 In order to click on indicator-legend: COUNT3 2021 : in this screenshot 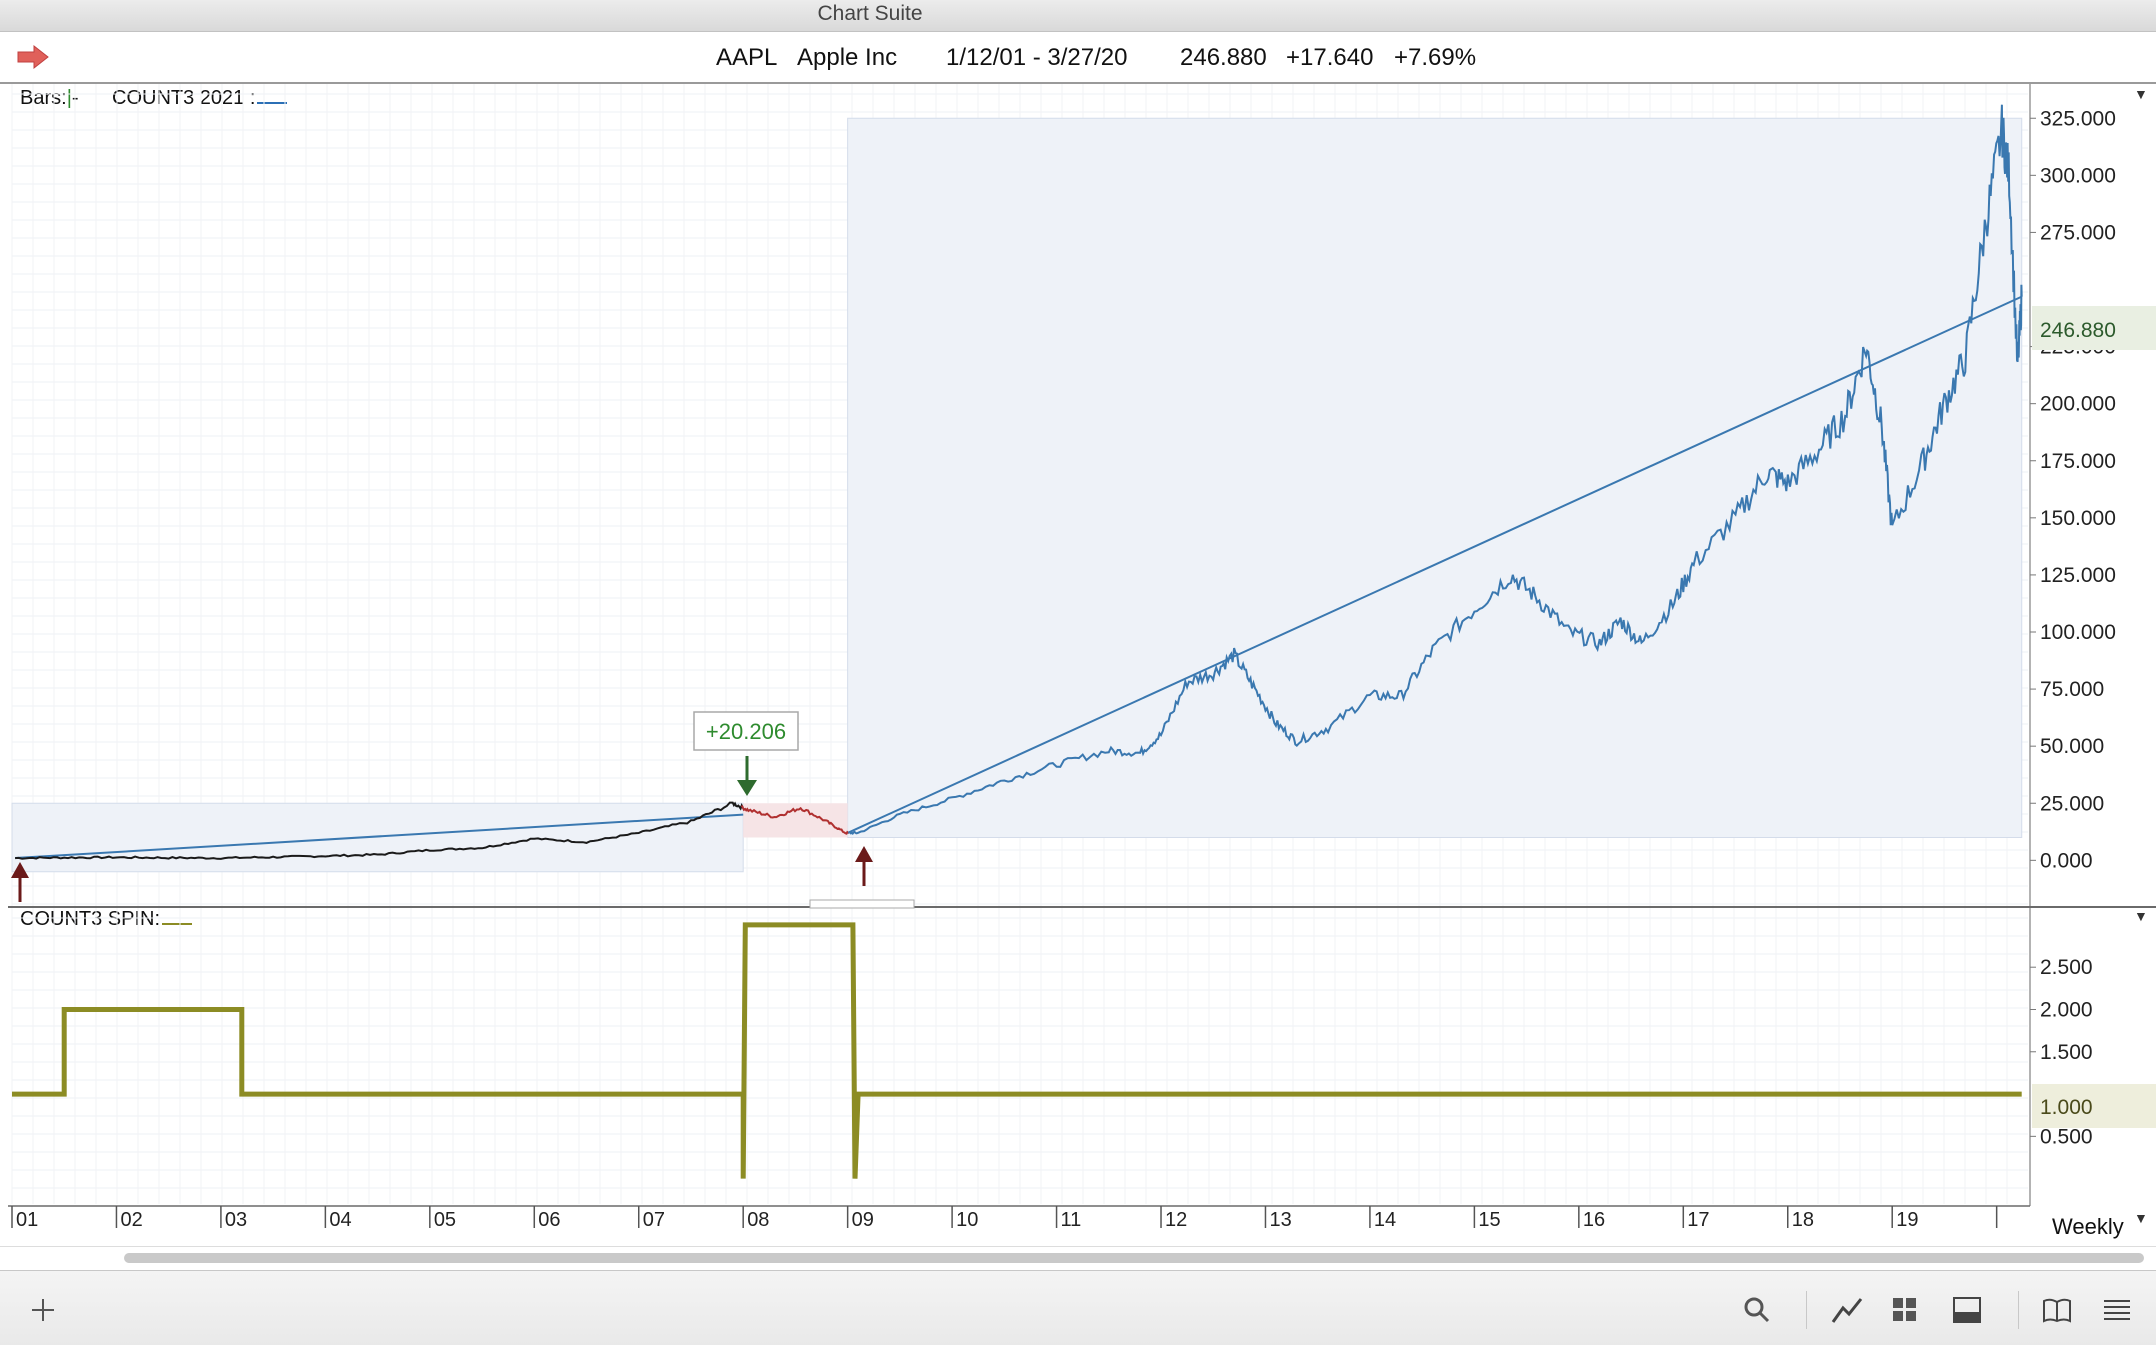, I will do `click(200, 98)`.